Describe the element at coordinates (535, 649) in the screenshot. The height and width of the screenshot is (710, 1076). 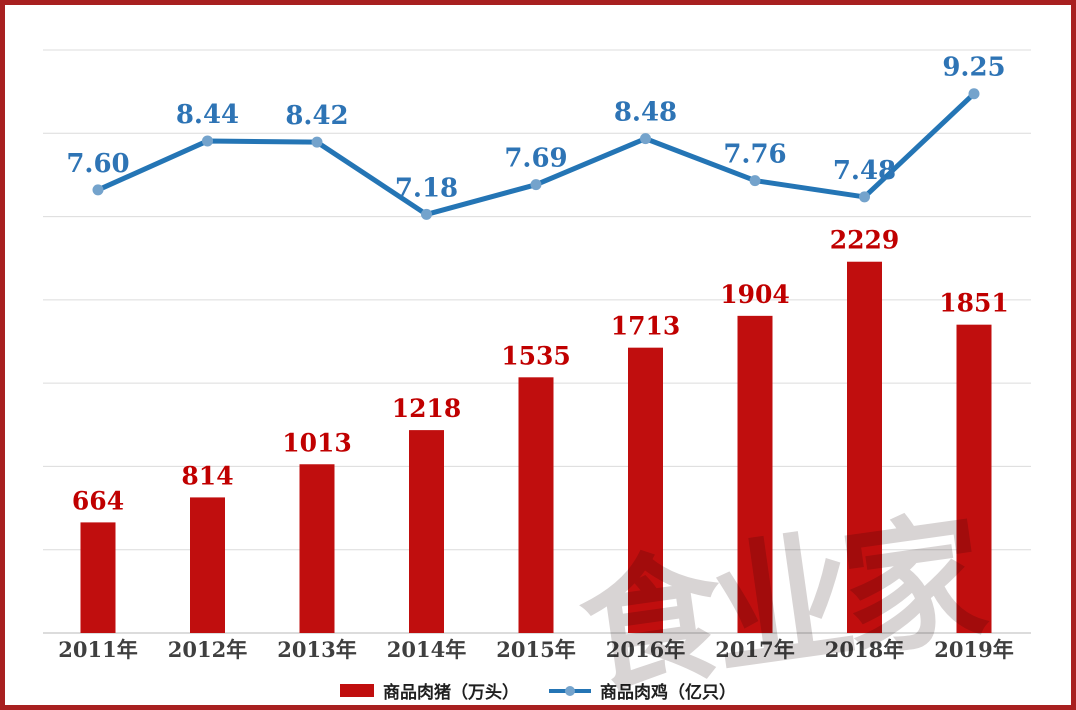
I see `x-axis-label: 2015年` at that location.